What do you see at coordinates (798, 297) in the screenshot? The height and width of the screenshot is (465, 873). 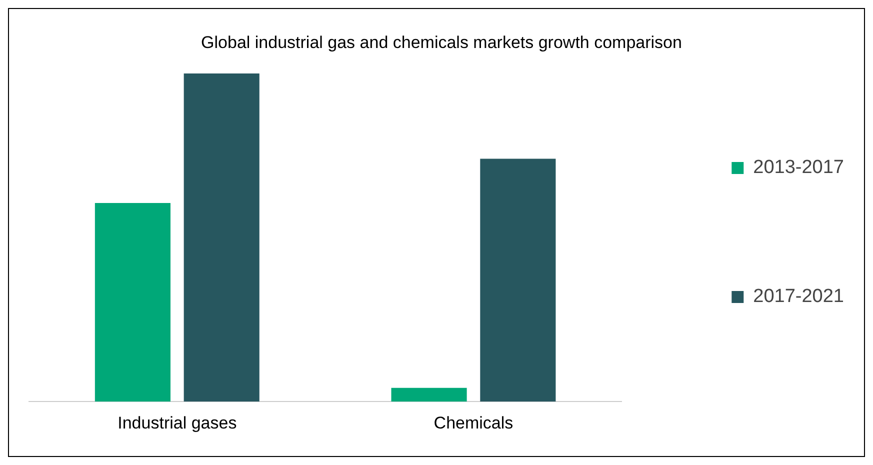 I see `legend-label: 2017-2021` at bounding box center [798, 297].